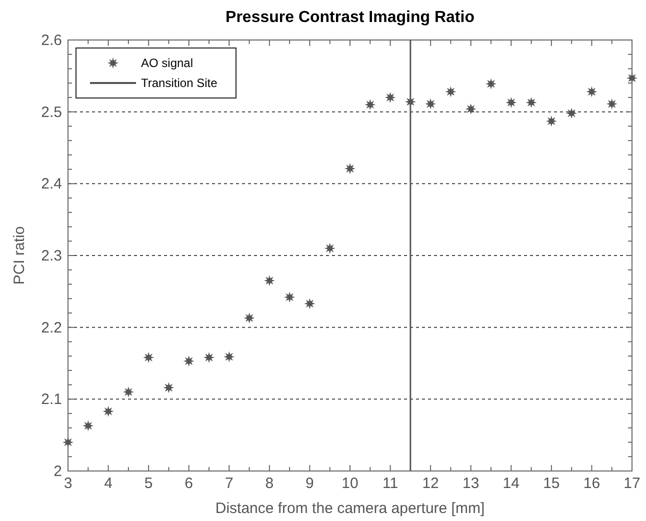 This screenshot has height=521, width=646. Describe the element at coordinates (108, 483) in the screenshot. I see `x-tick-label: 4` at that location.